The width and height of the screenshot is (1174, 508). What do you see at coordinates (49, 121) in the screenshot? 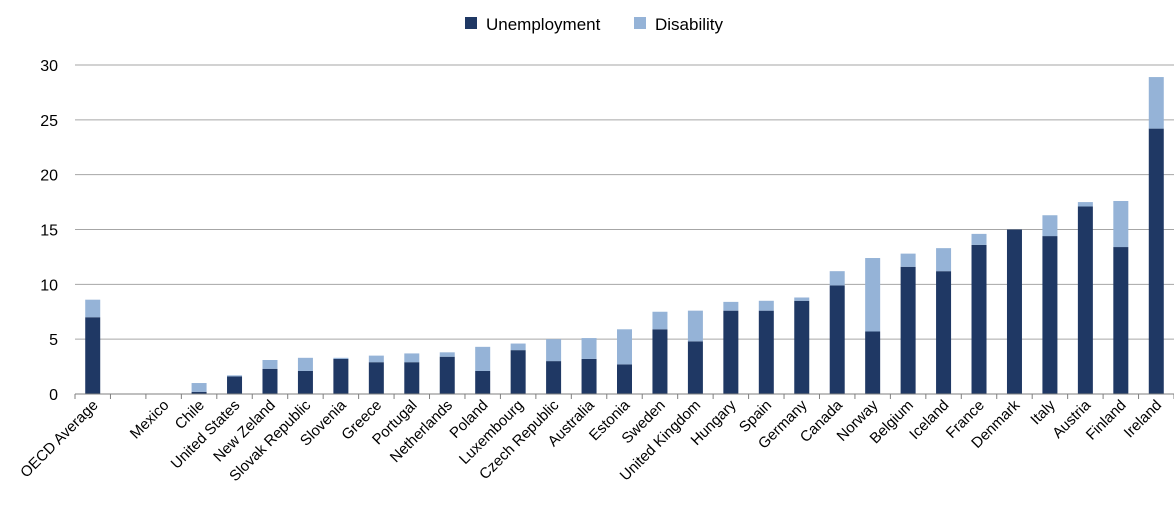
I see `y-tick-label: 25` at bounding box center [49, 121].